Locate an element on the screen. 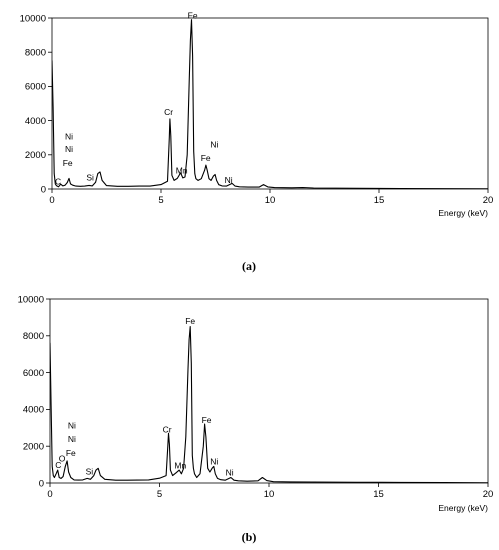 This screenshot has height=550, width=499. figure-caption: (a) is located at coordinates (249, 266).